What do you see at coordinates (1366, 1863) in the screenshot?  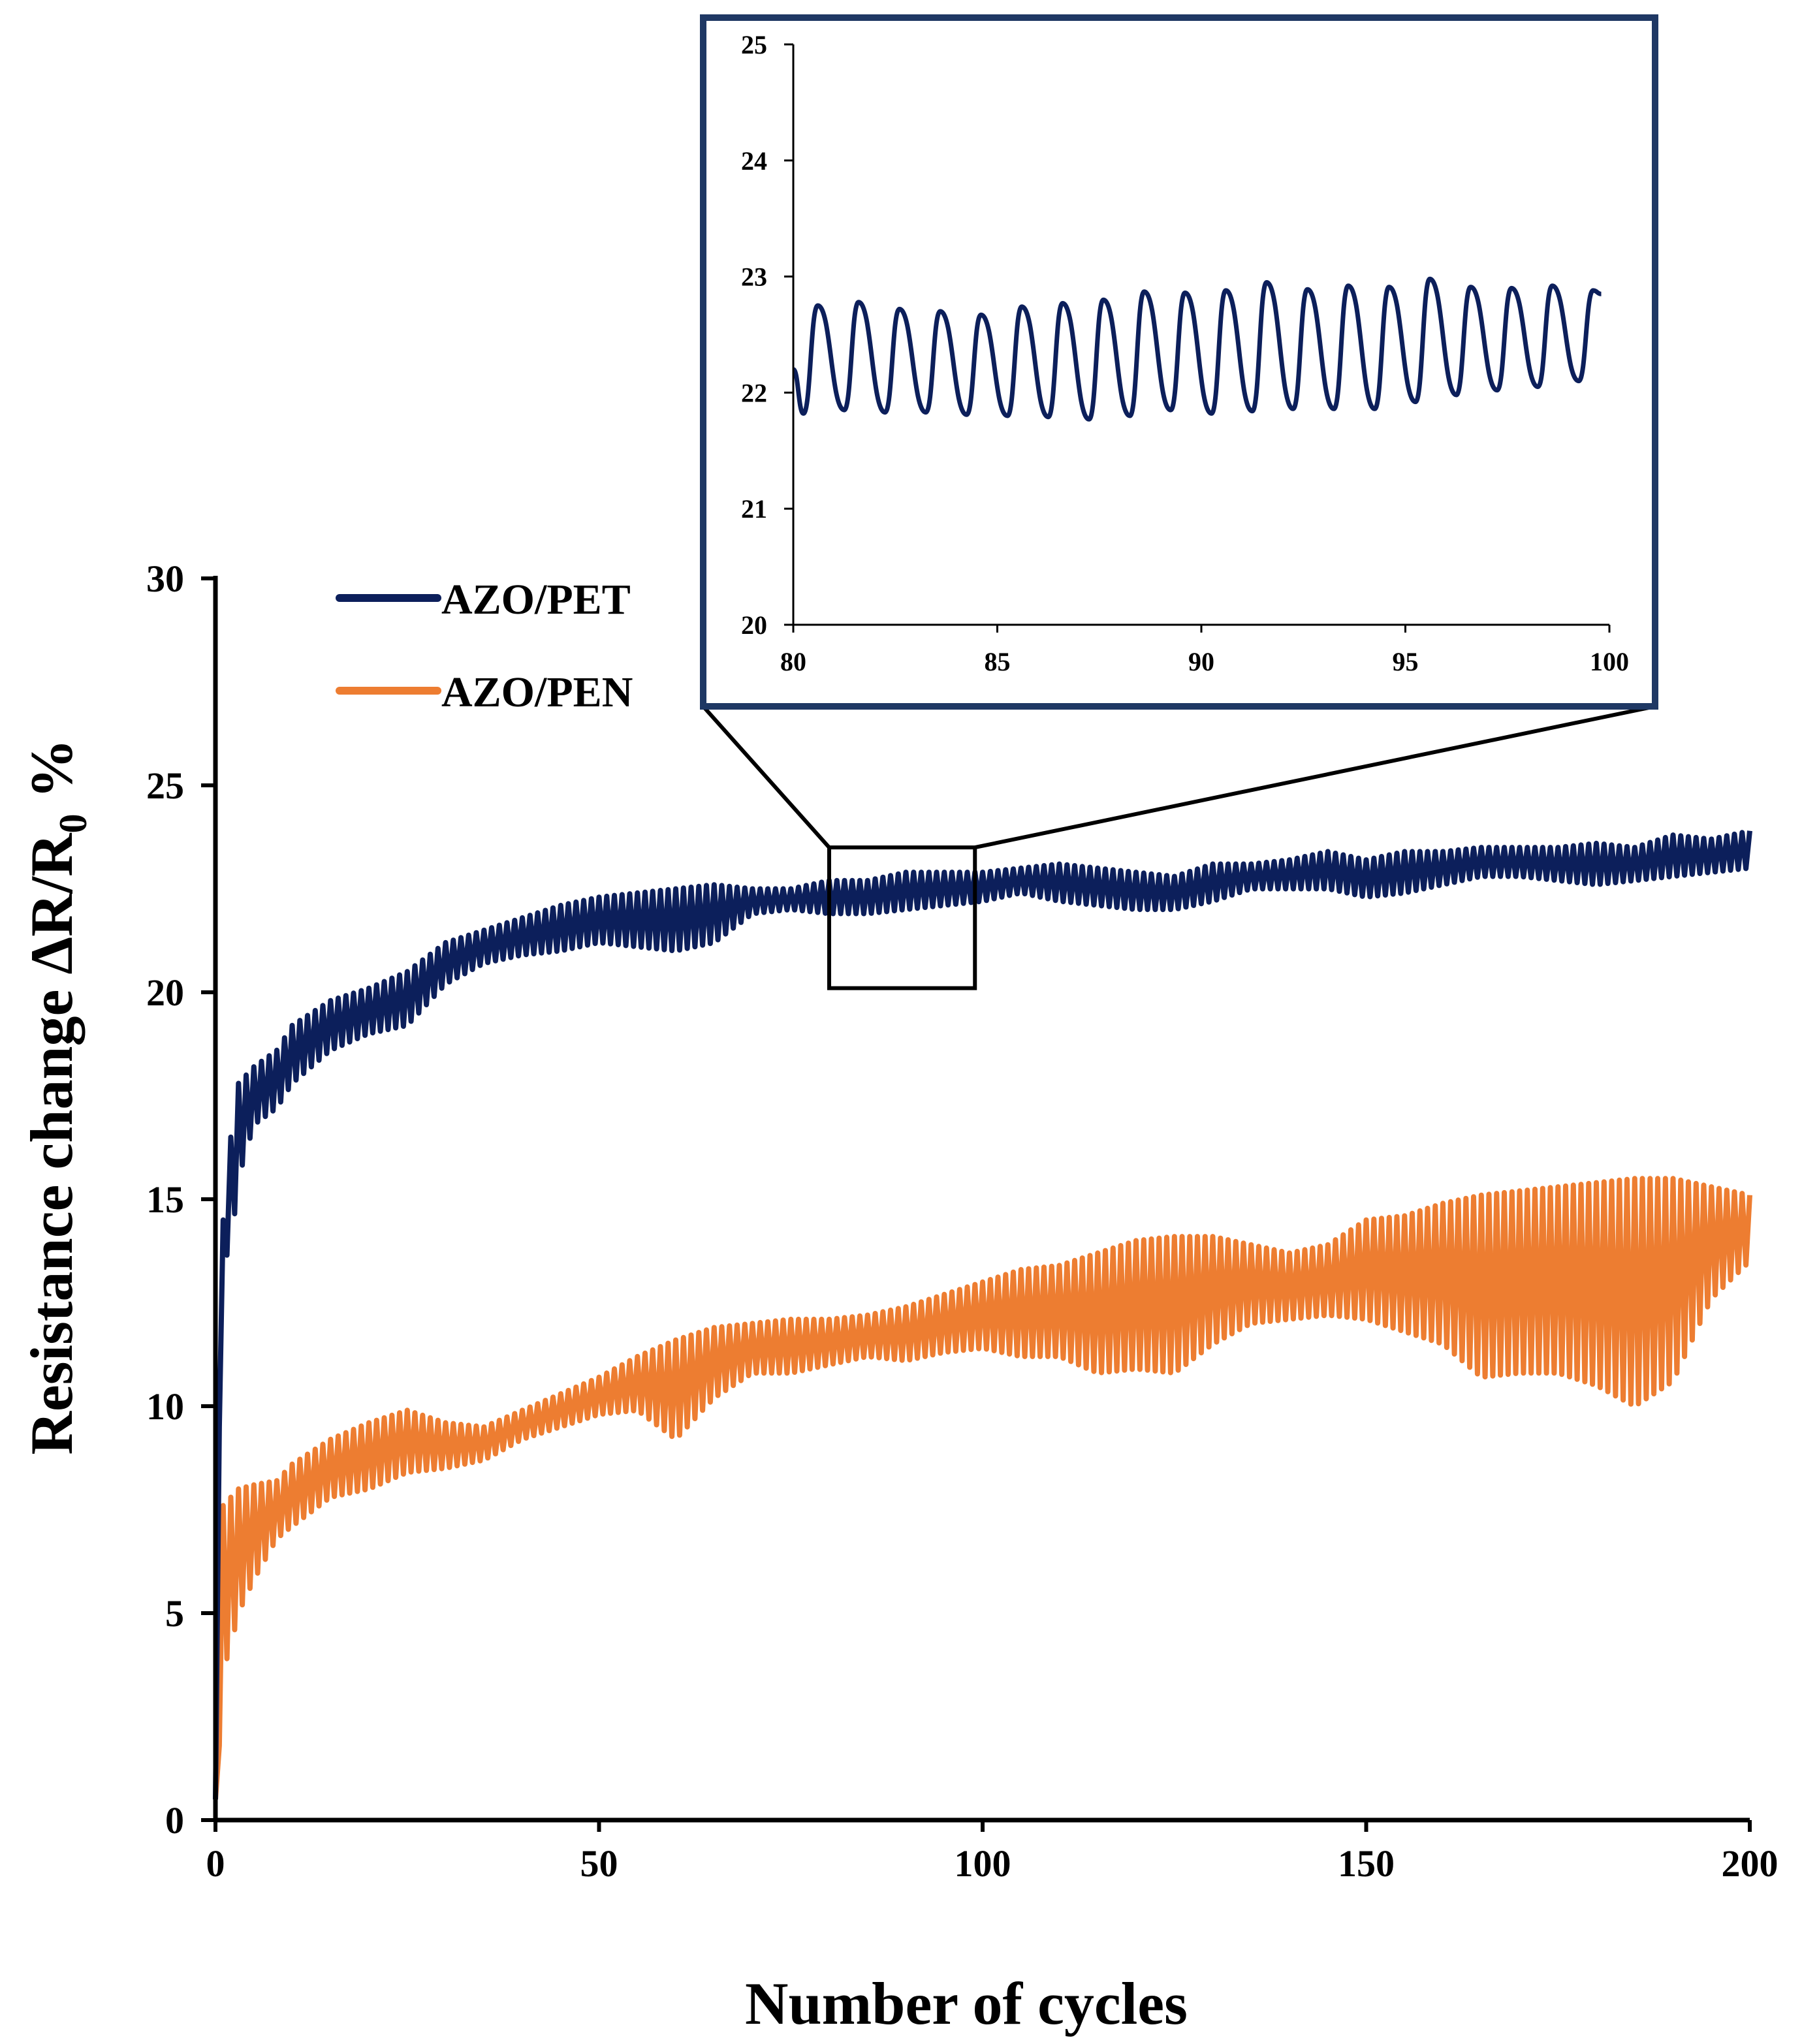 I see `x-tick-label: 150` at bounding box center [1366, 1863].